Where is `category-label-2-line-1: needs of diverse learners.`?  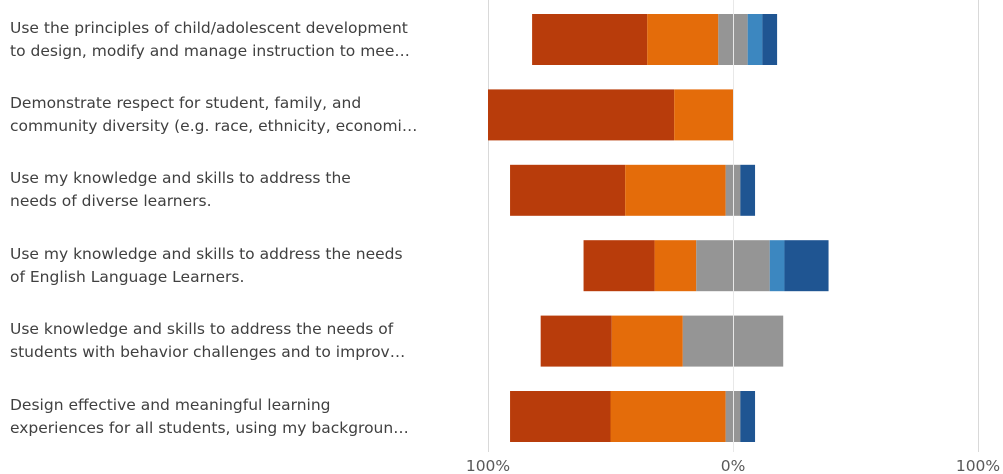
category-label-2-line-1: needs of diverse learners. is located at coordinates (111, 201).